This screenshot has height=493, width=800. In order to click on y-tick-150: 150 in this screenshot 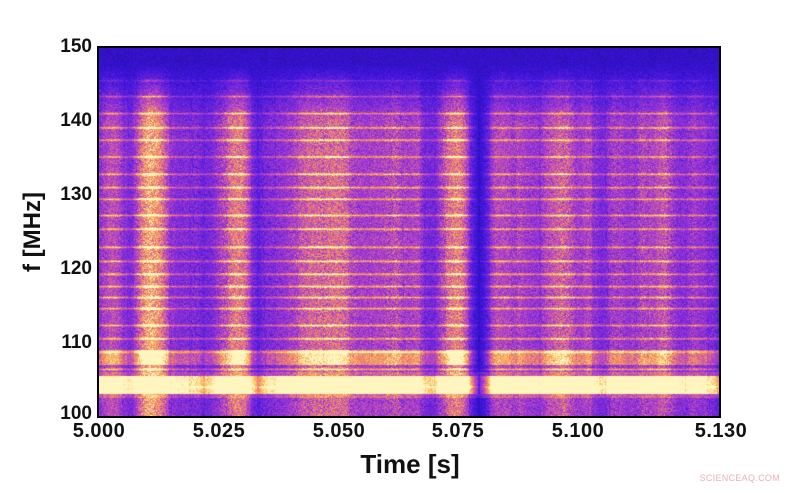, I will do `click(76, 46)`.